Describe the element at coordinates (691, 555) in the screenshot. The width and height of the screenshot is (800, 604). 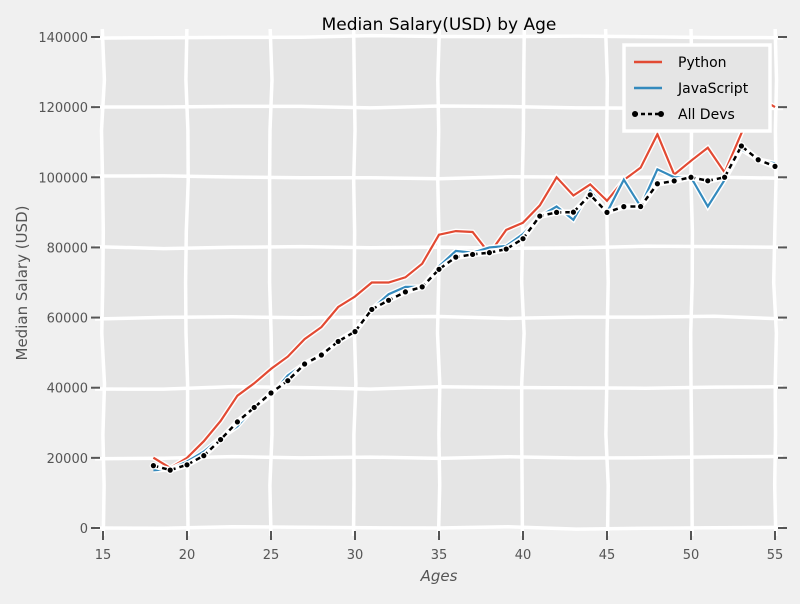
I see `x-tick-label: 50` at that location.